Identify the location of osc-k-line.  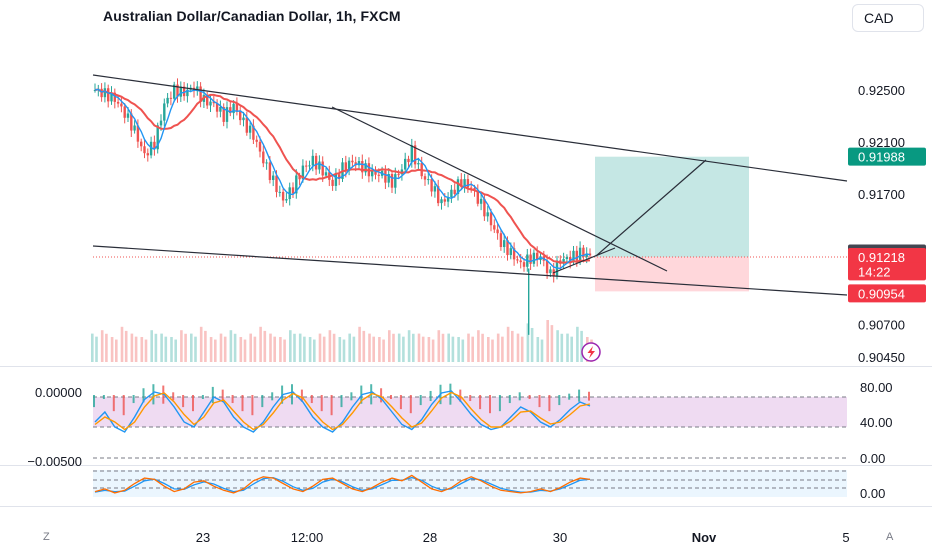
(342, 411).